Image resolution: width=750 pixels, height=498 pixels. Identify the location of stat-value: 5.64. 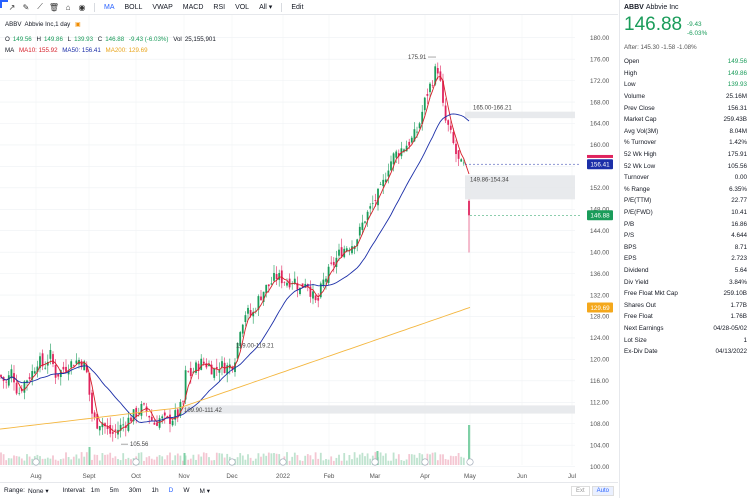
(740, 270).